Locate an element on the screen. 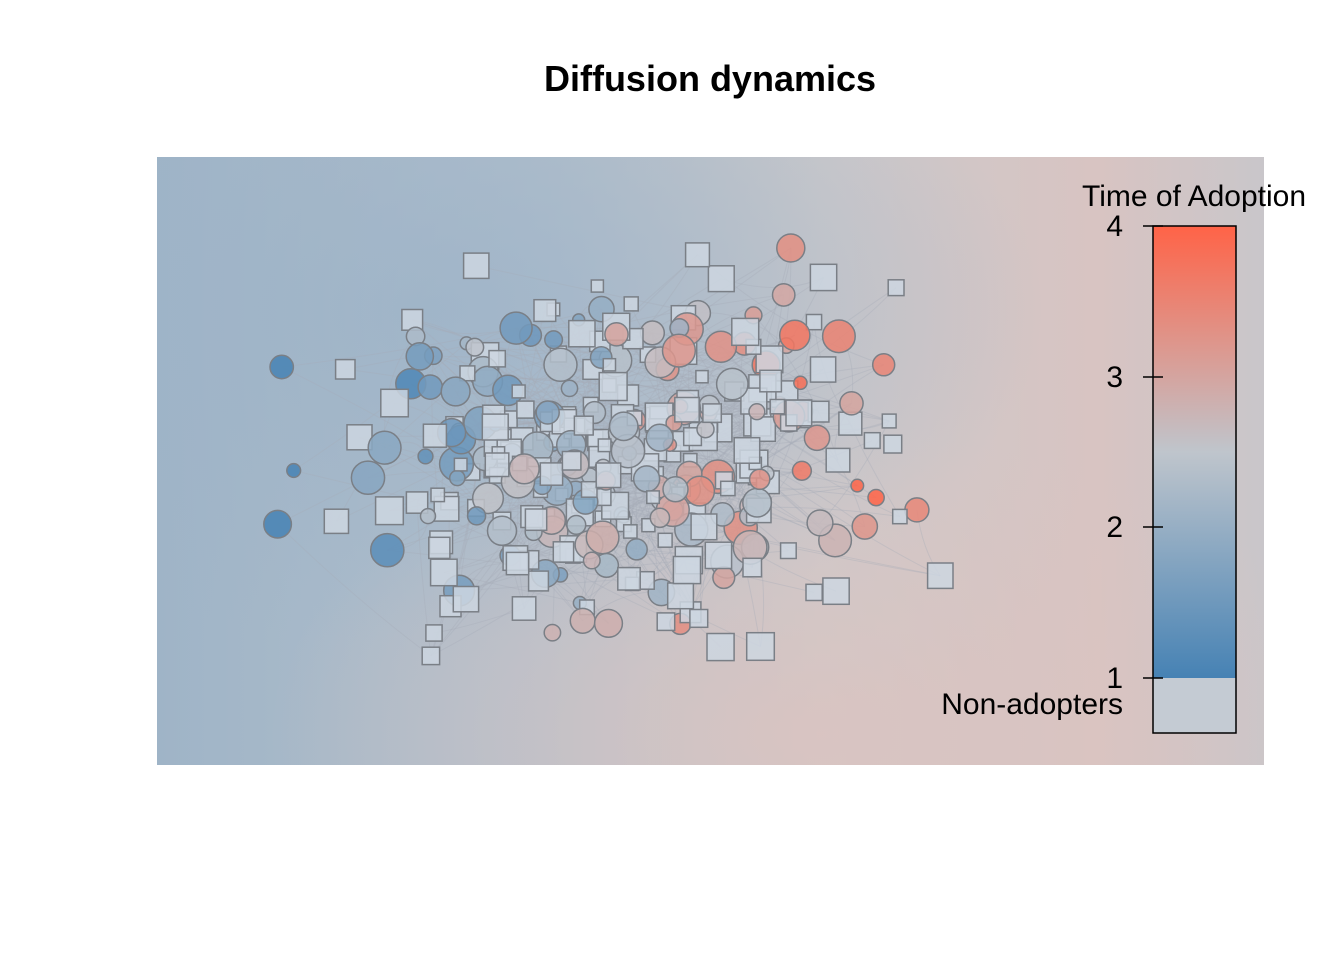  network-edge is located at coordinates (730, 493).